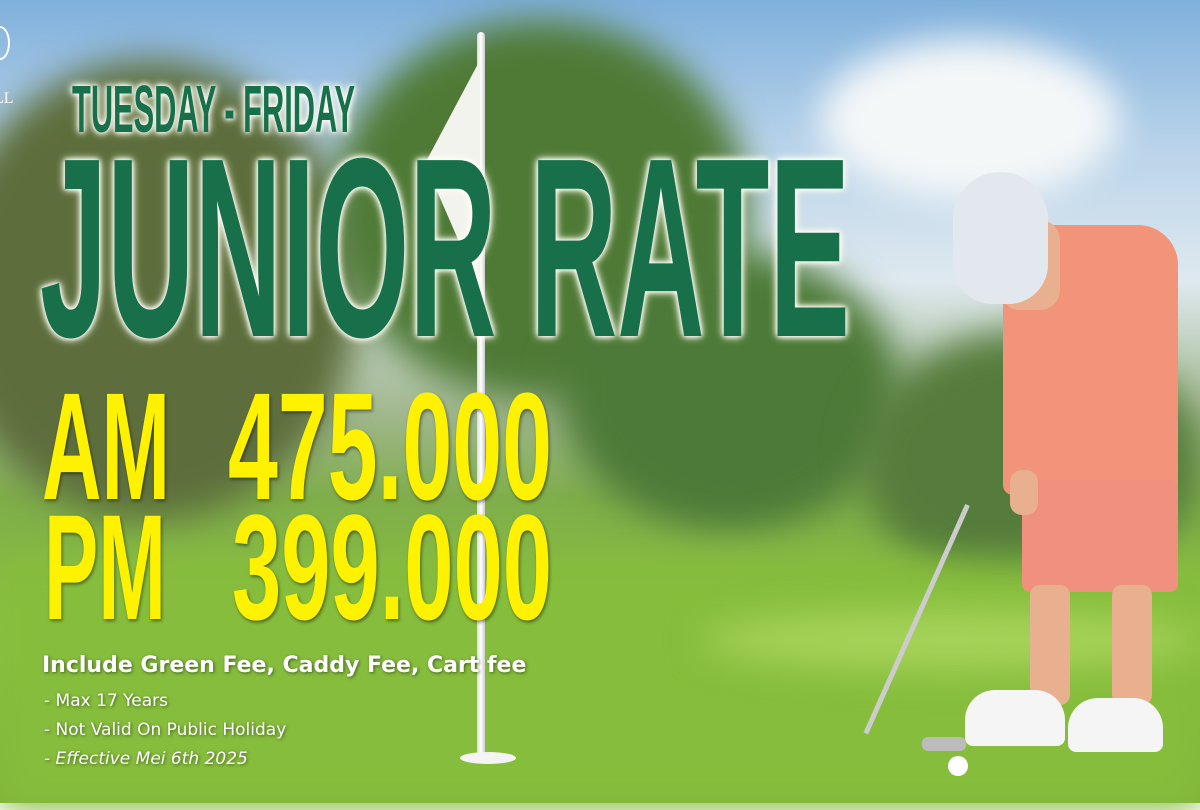 This screenshot has height=810, width=1200. Describe the element at coordinates (7, 98) in the screenshot. I see `logo-text: LL` at that location.